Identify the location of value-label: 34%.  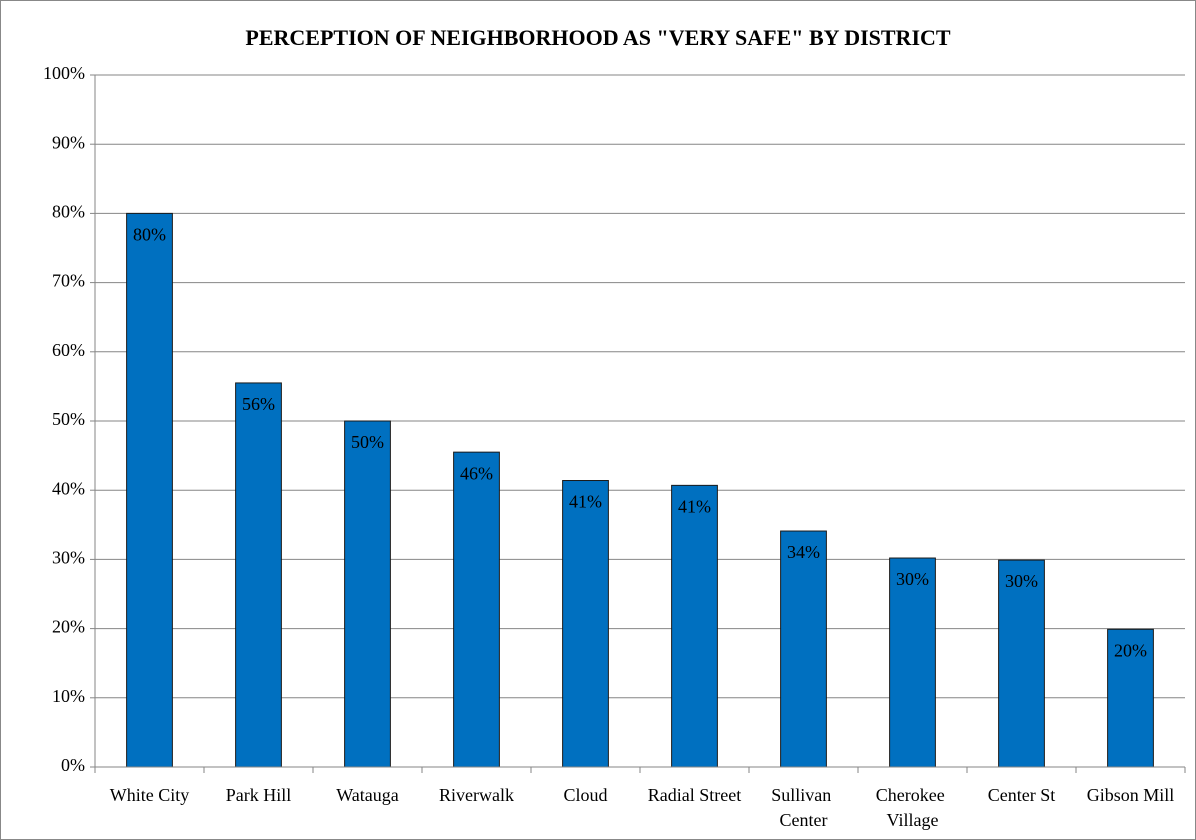
(803, 552).